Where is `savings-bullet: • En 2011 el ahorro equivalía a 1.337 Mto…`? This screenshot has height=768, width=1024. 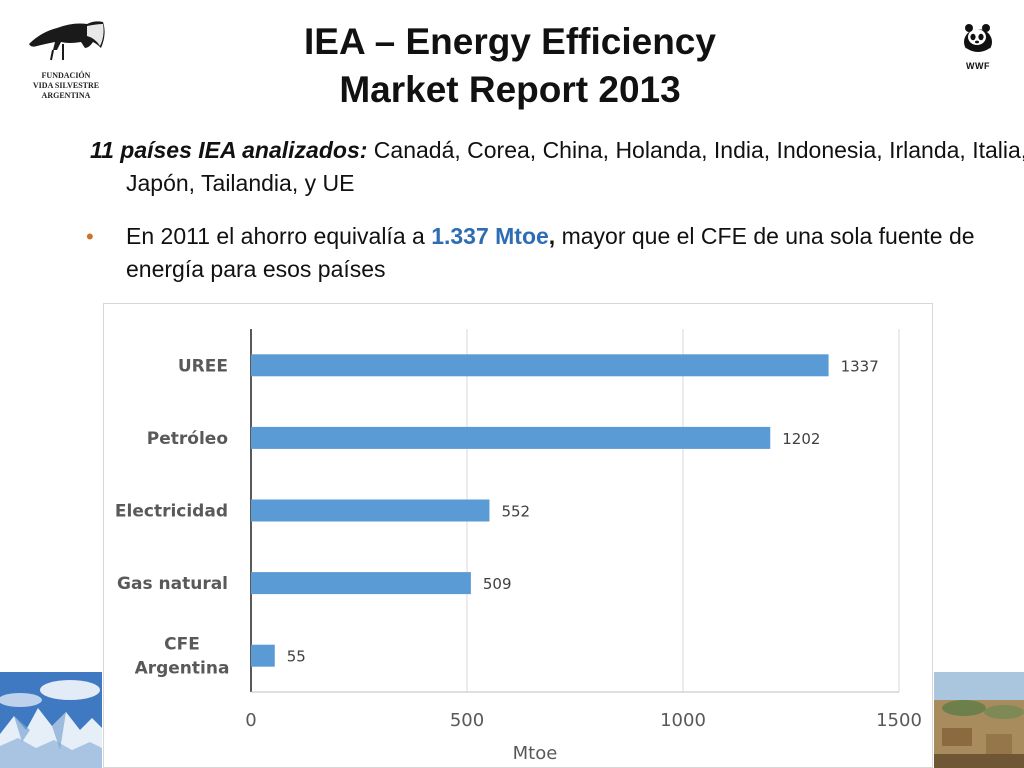
savings-bullet: • En 2011 el ahorro equivalía a 1.337 Mto… is located at coordinates (555, 253).